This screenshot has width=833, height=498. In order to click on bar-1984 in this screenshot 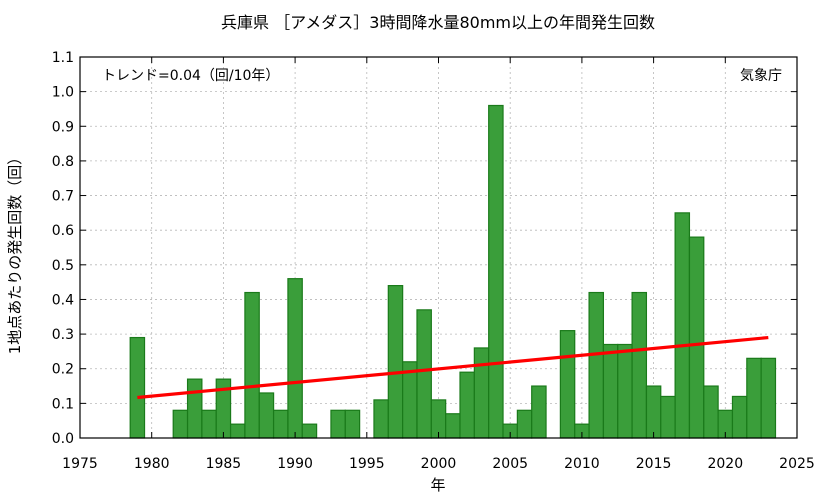, I will do `click(209, 424)`.